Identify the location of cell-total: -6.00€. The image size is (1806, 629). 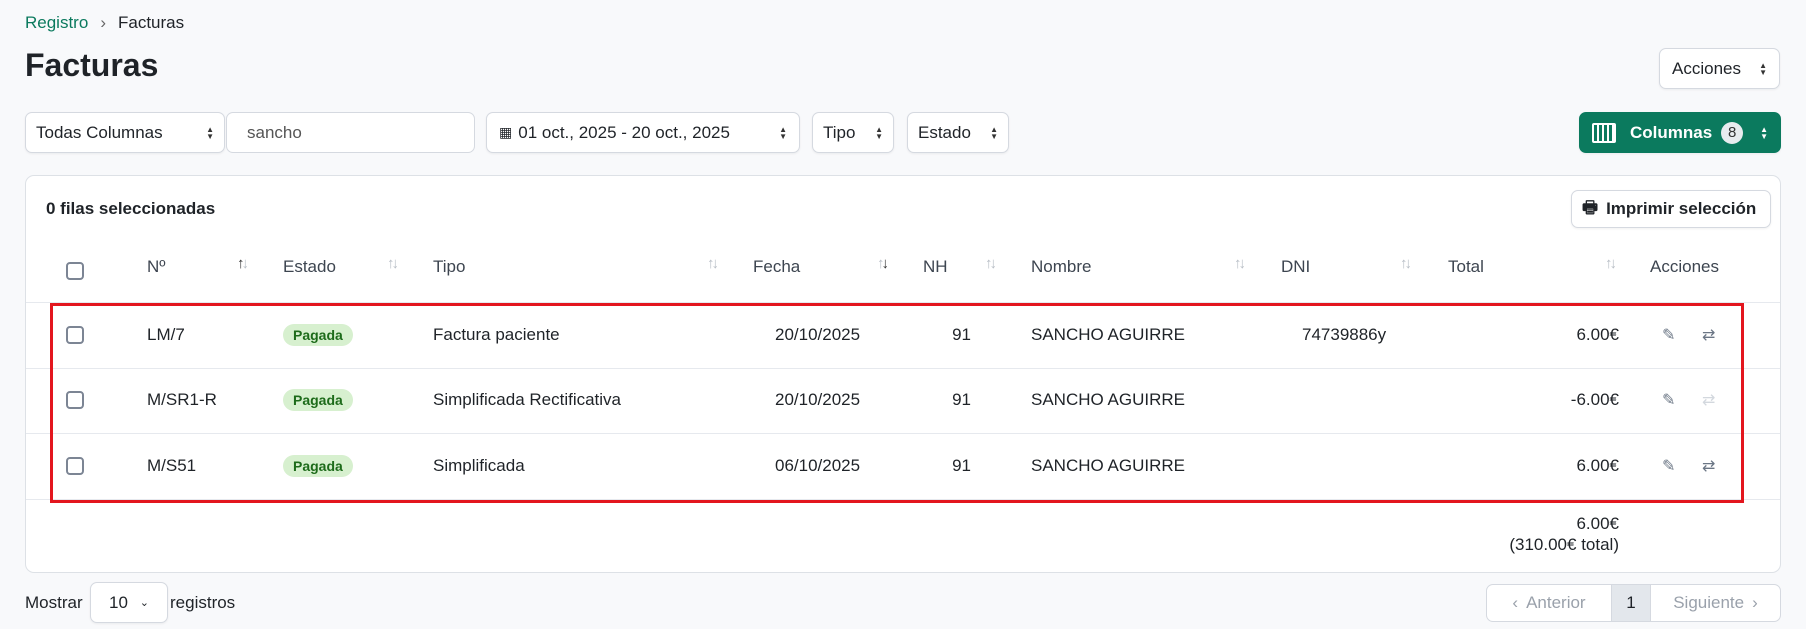
(1594, 399).